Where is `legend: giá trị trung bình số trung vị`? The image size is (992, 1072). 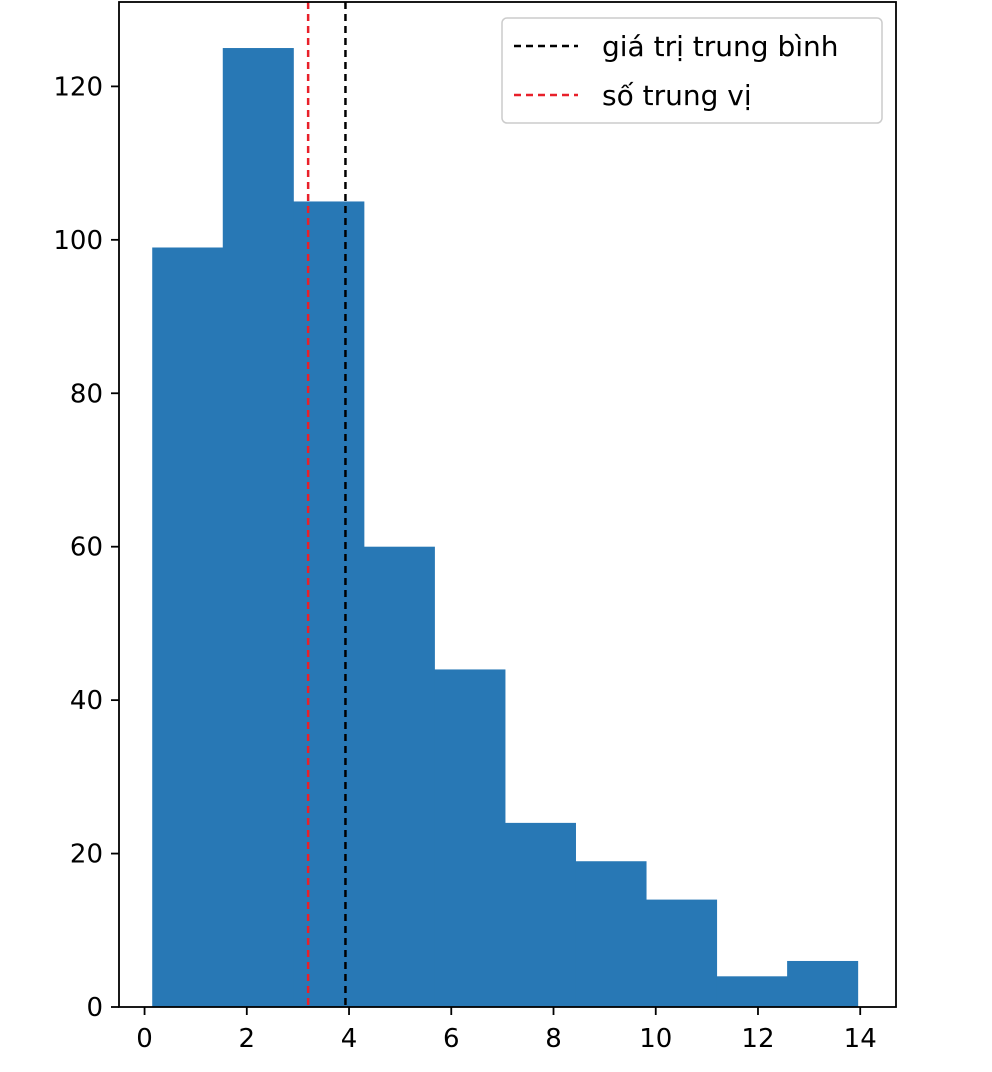 legend: giá trị trung bình số trung vị is located at coordinates (692, 70).